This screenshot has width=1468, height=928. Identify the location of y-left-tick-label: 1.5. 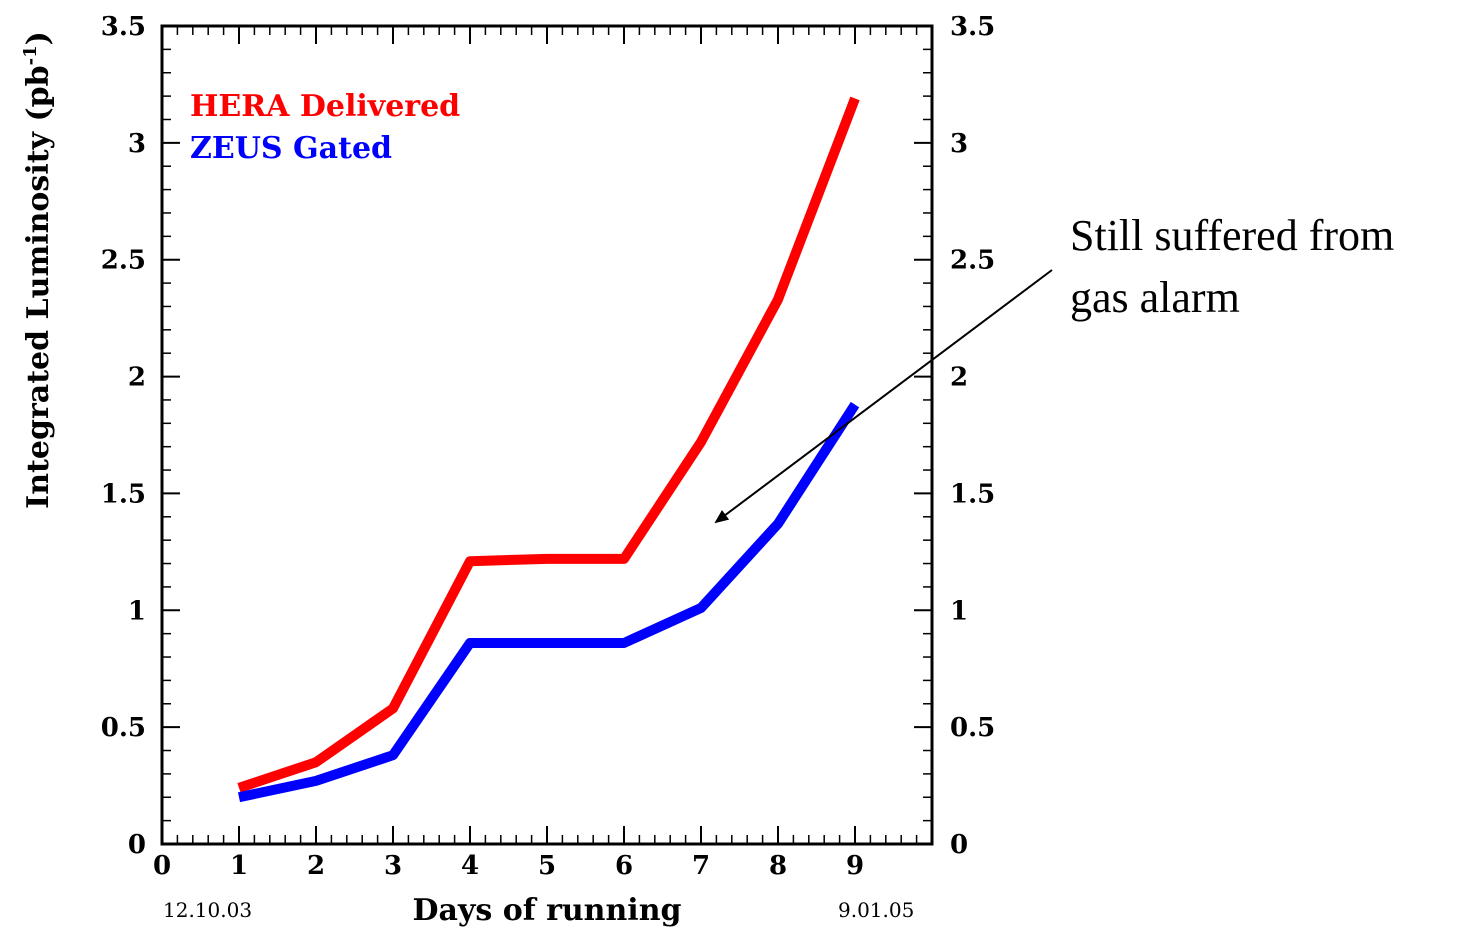
(123, 494).